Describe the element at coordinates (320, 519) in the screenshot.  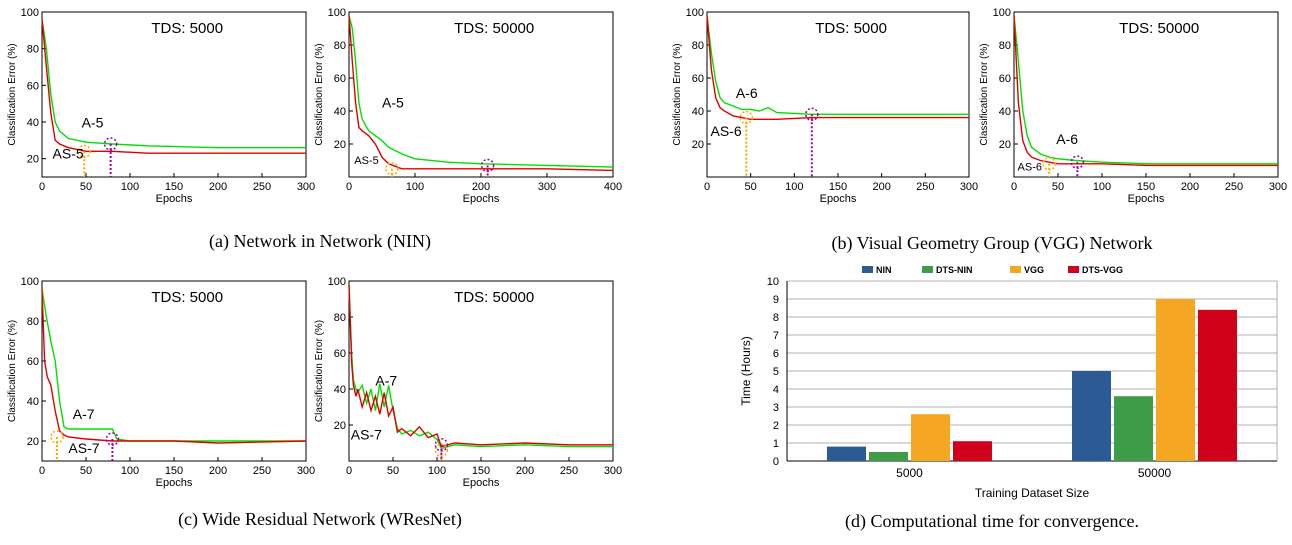
I see `caption-c: (c) Wide Residual Network (WResNet)` at that location.